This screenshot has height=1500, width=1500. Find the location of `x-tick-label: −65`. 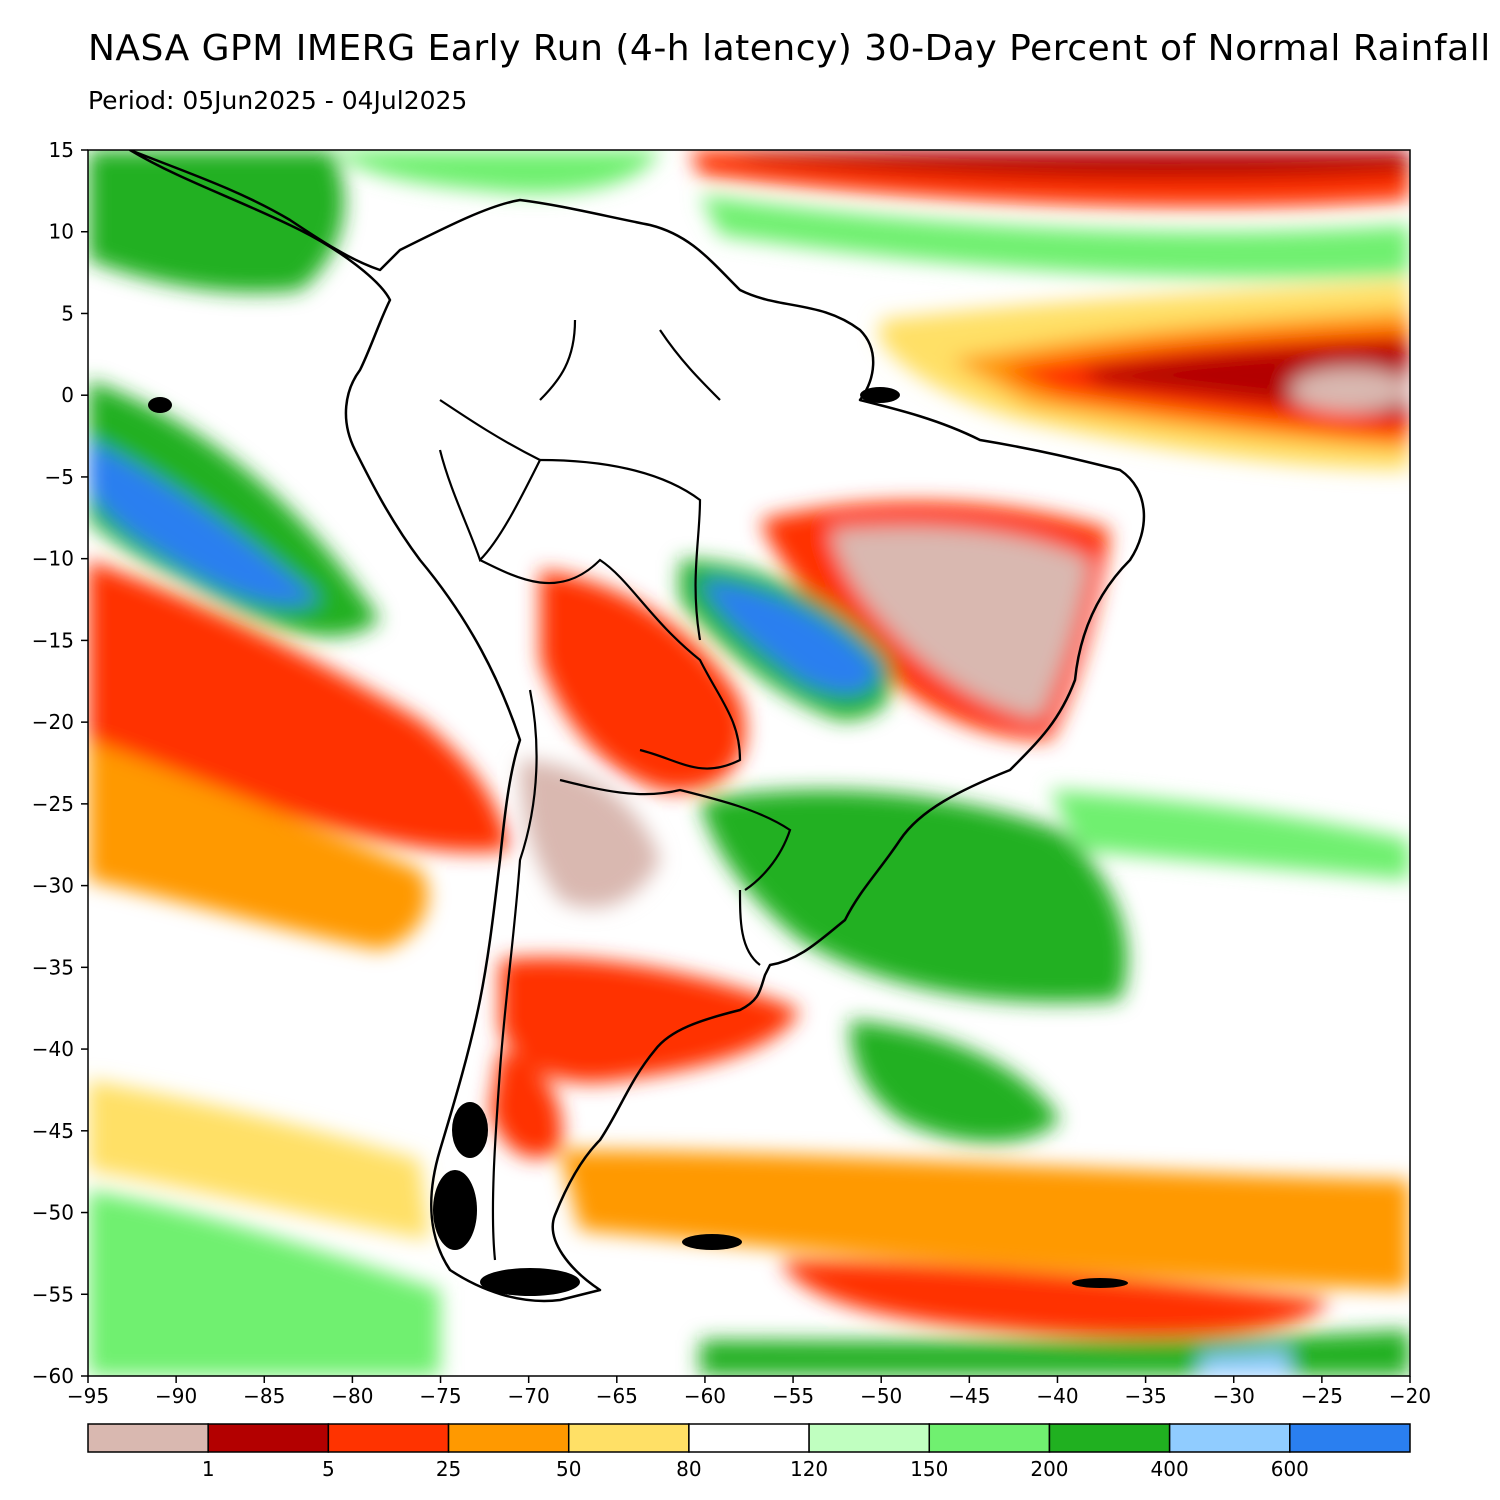

x-tick-label: −65 is located at coordinates (617, 1396).